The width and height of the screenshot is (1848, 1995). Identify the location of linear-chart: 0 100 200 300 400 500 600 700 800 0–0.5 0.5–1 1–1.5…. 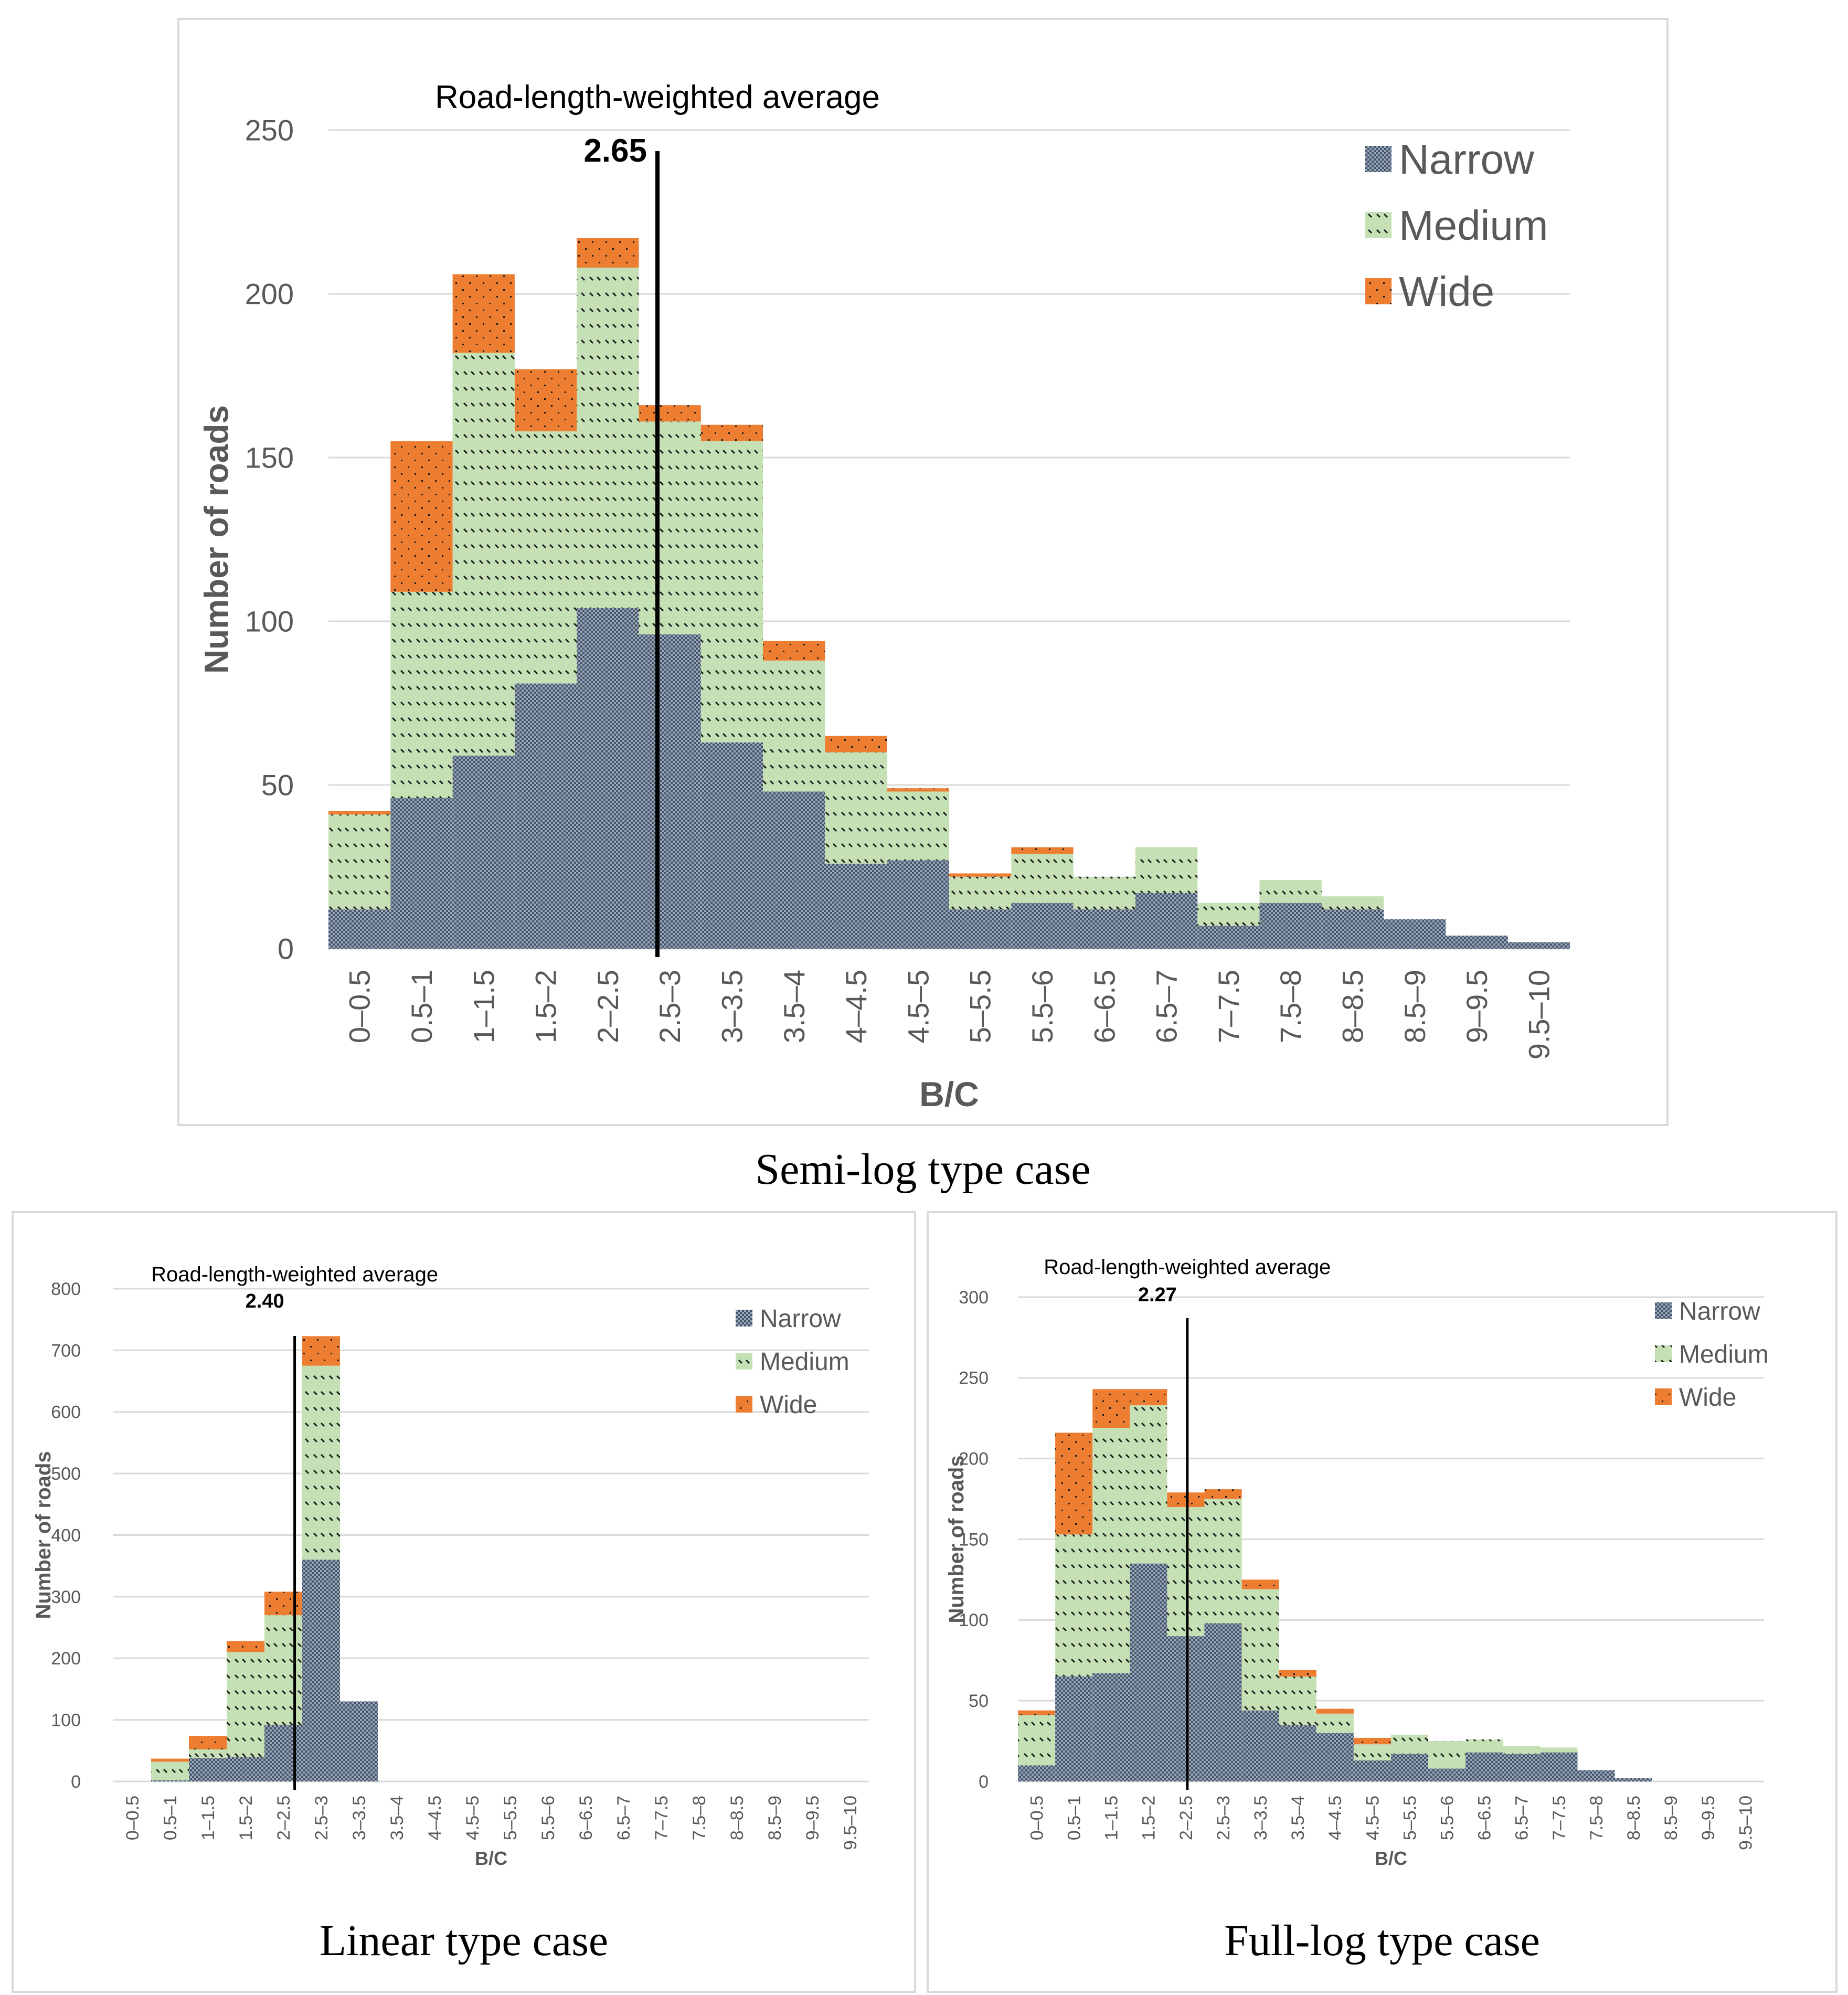
(450, 1566).